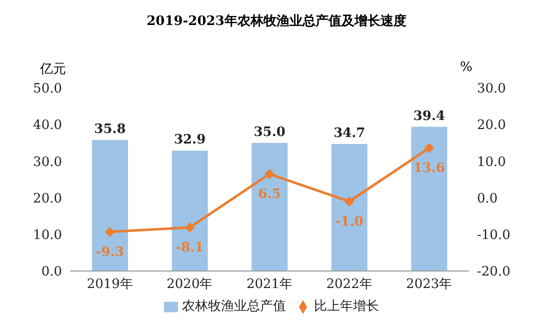  Describe the element at coordinates (277, 21) in the screenshot. I see `chart-title: 2019-2023年农林牧渔业总产值及增长速度` at that location.